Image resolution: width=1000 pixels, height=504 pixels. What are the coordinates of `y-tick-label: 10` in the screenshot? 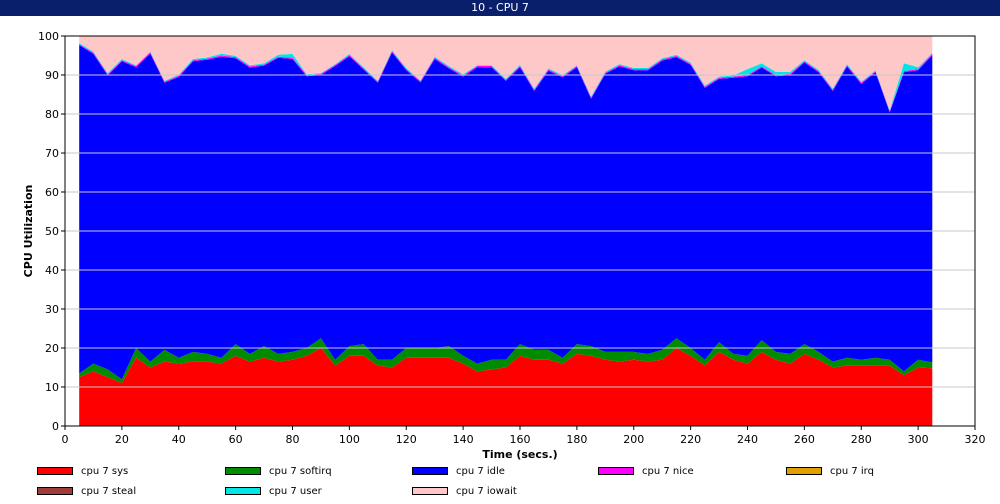 It's located at (52, 387).